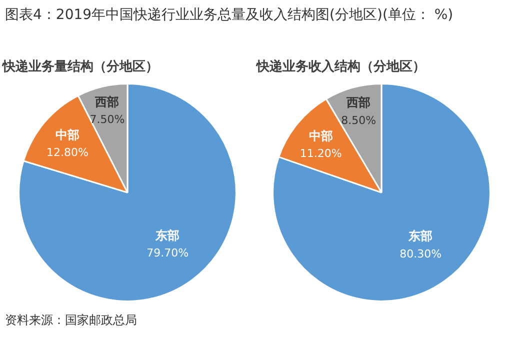 This screenshot has width=509, height=338. What do you see at coordinates (167, 253) in the screenshot?
I see `data-label: 79.70%` at bounding box center [167, 253].